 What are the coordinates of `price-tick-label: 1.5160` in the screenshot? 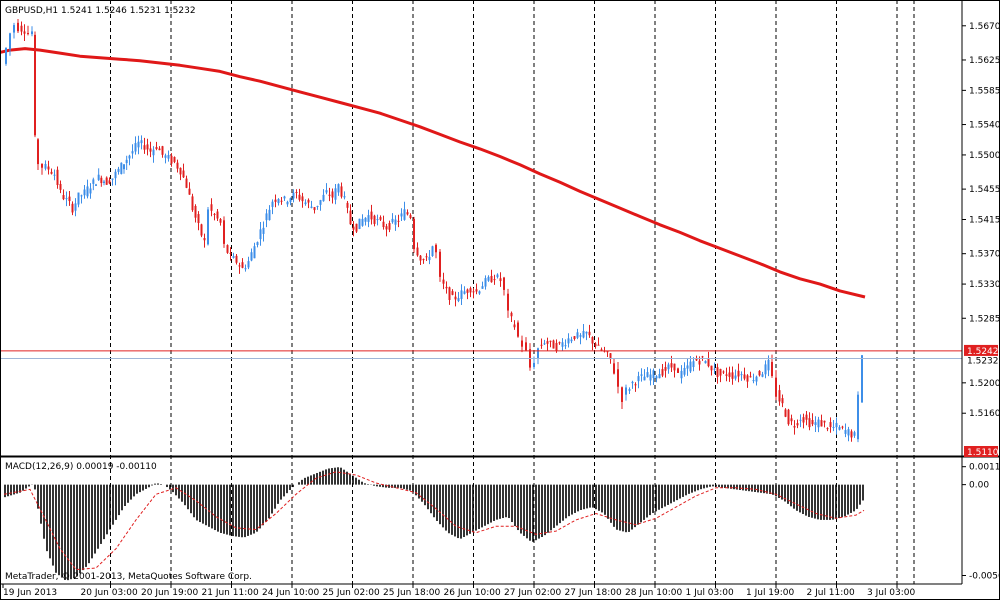 It's located at (984, 414).